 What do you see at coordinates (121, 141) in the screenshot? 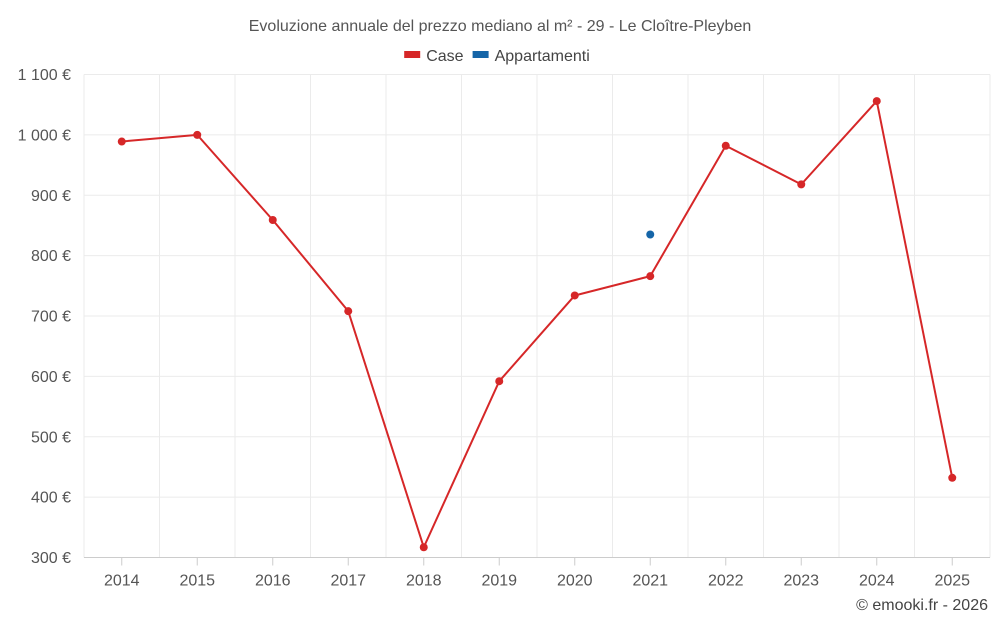
I see `data-point-case-2014` at bounding box center [121, 141].